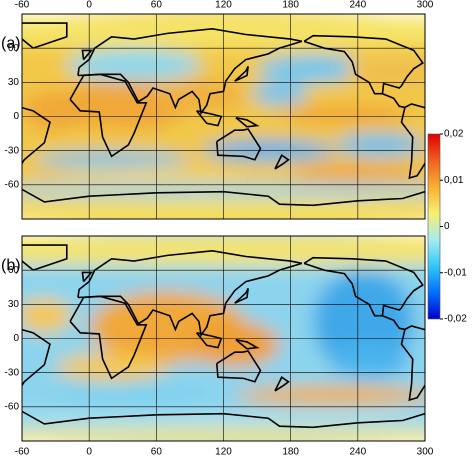 This screenshot has height=458, width=474. I want to click on colorbar-tick-label: -0,01, so click(455, 272).